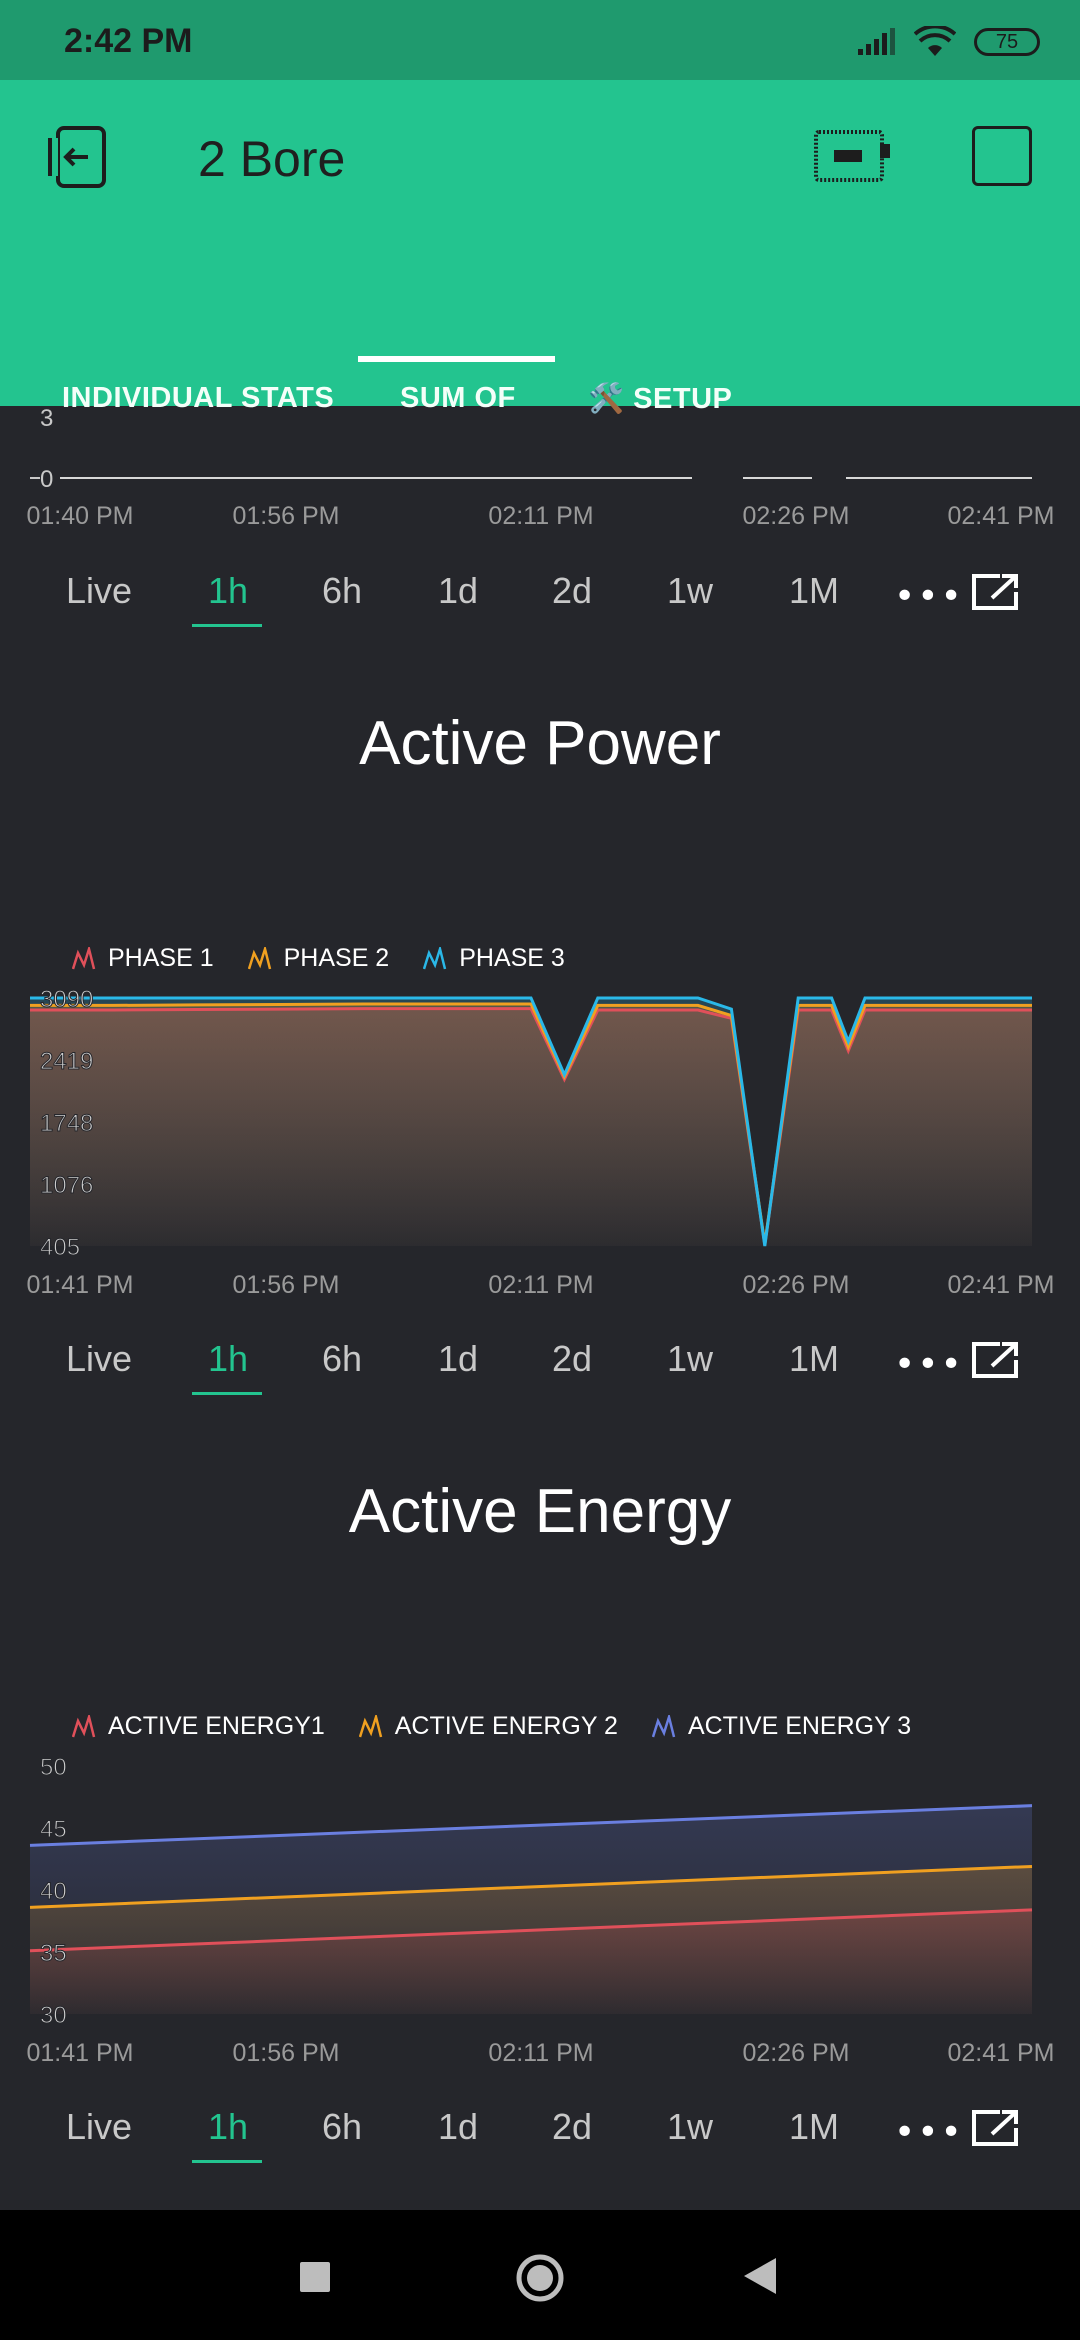 The height and width of the screenshot is (2340, 1080). What do you see at coordinates (540, 2278) in the screenshot?
I see `home-icon` at bounding box center [540, 2278].